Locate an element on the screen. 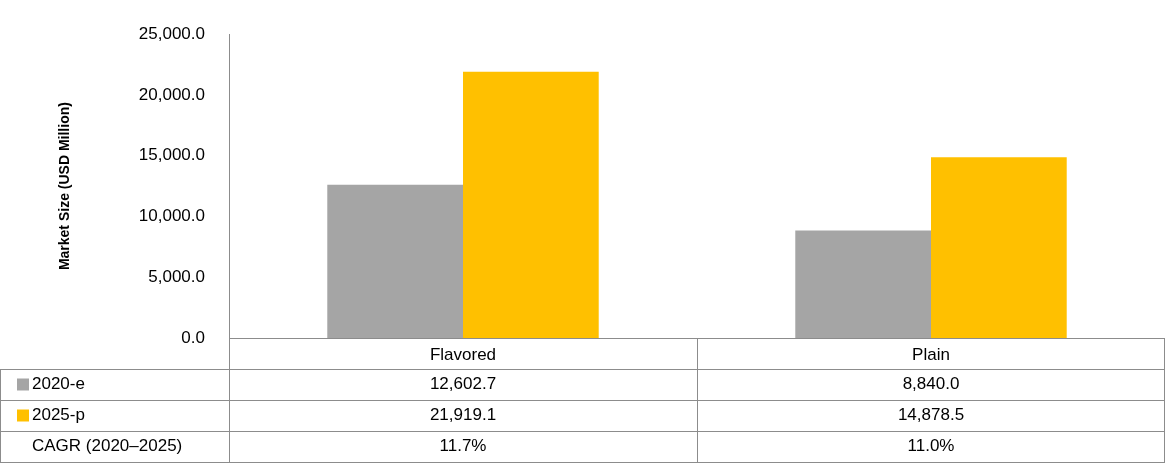 This screenshot has width=1165, height=463. y-axis-title: Market Size (USD Million) is located at coordinates (64, 186).